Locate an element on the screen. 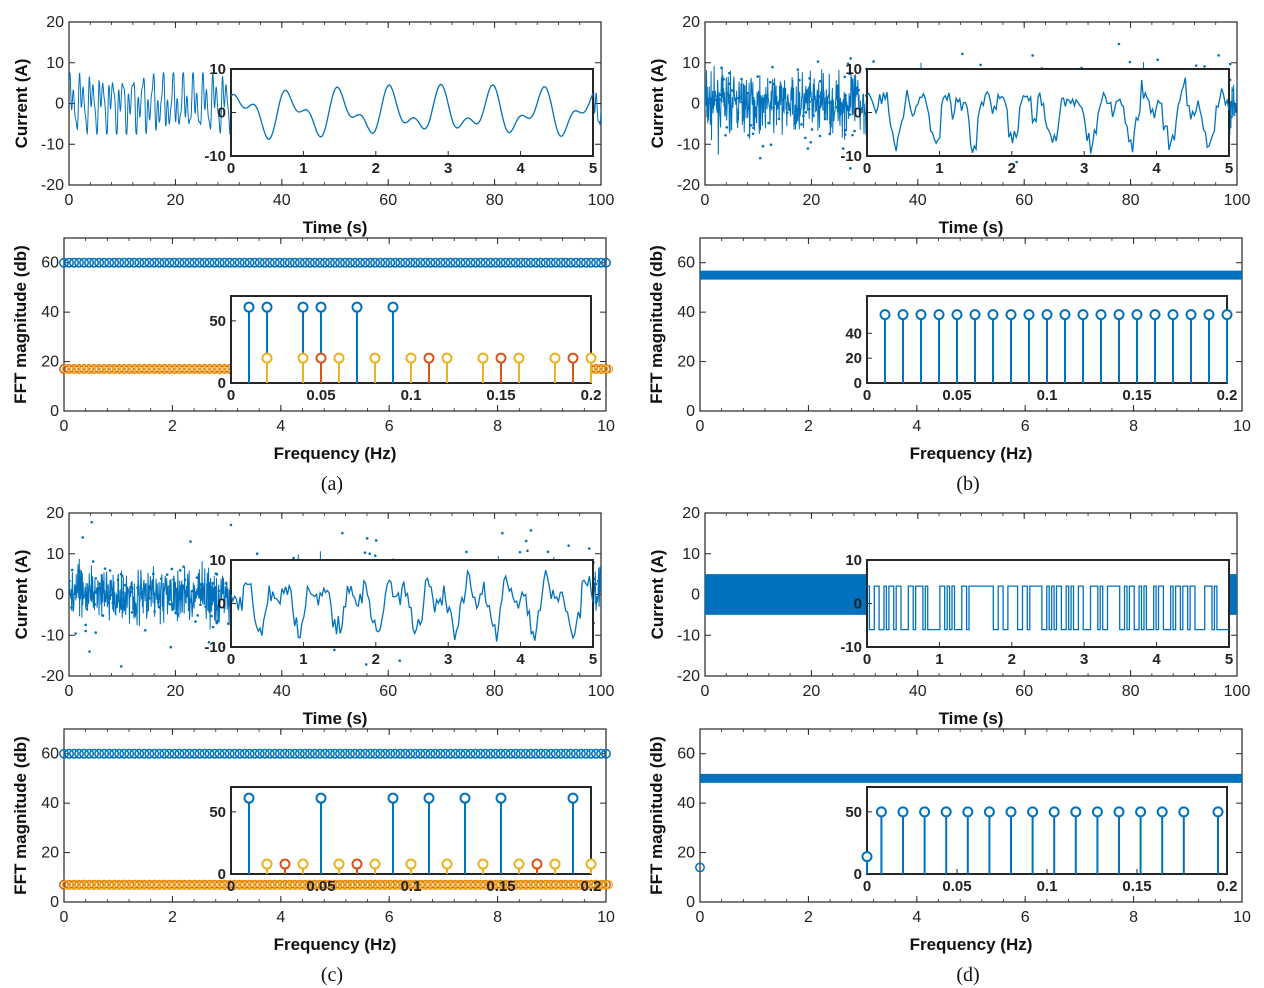 This screenshot has width=1264, height=988. fft-inset-xtick-label: 0.05 is located at coordinates (320, 395).